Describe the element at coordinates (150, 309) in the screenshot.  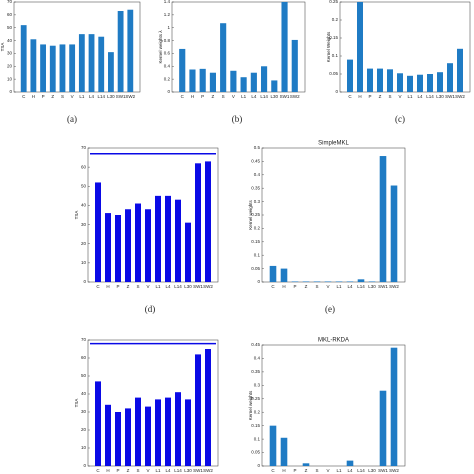
I see `caption: (d)` at that location.